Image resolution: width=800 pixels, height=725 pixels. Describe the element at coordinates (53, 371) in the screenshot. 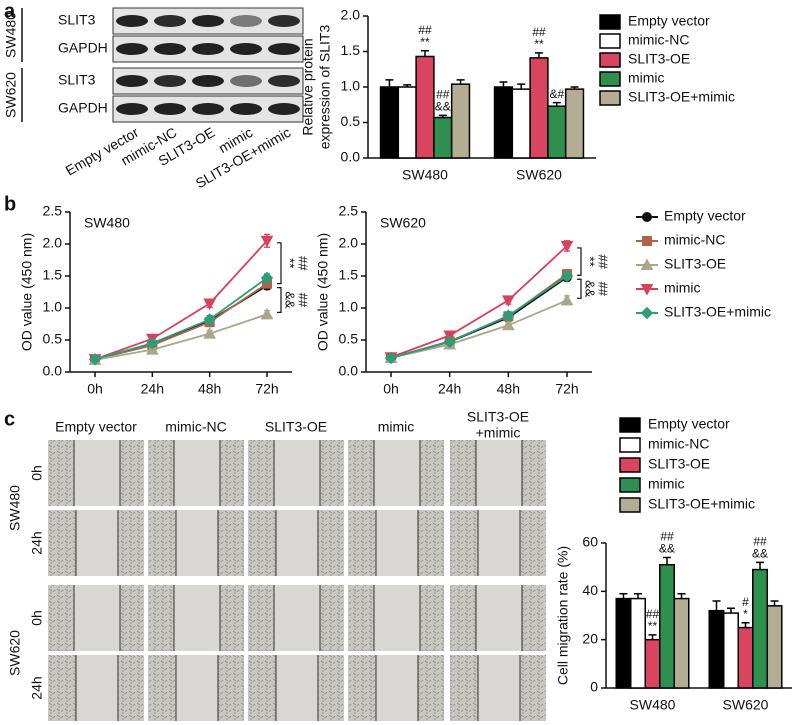

I see `y-tick-label: 0.0` at that location.